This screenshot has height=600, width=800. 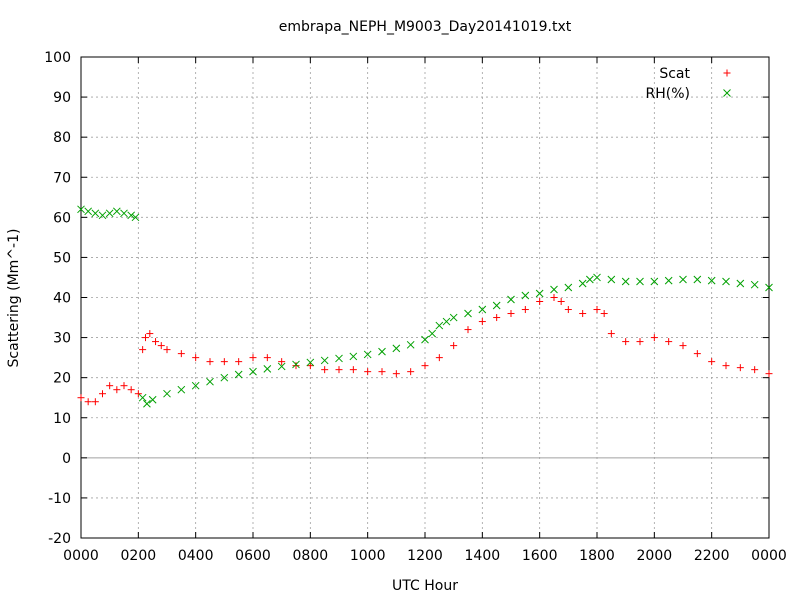 What do you see at coordinates (368, 556) in the screenshot?
I see `x-tick-label: 1000` at bounding box center [368, 556].